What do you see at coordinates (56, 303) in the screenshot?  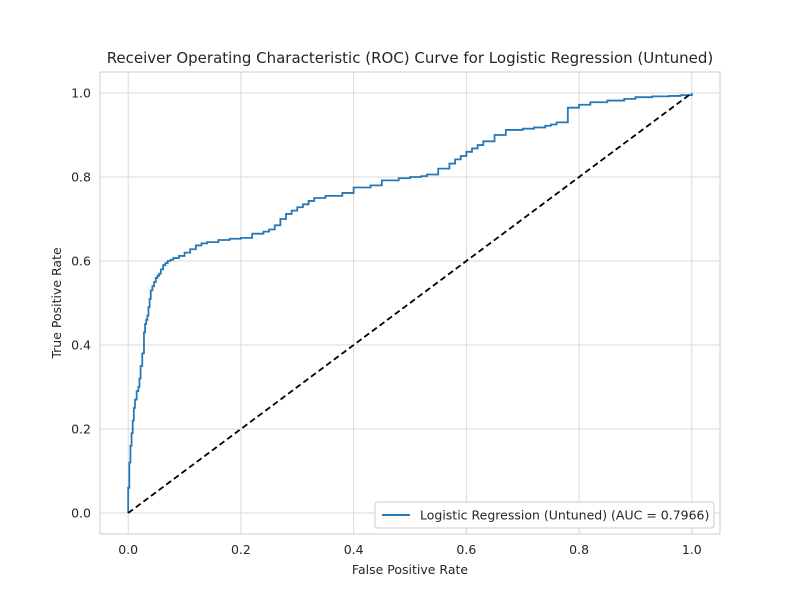 I see `y-axis-label: True Positive Rate` at bounding box center [56, 303].